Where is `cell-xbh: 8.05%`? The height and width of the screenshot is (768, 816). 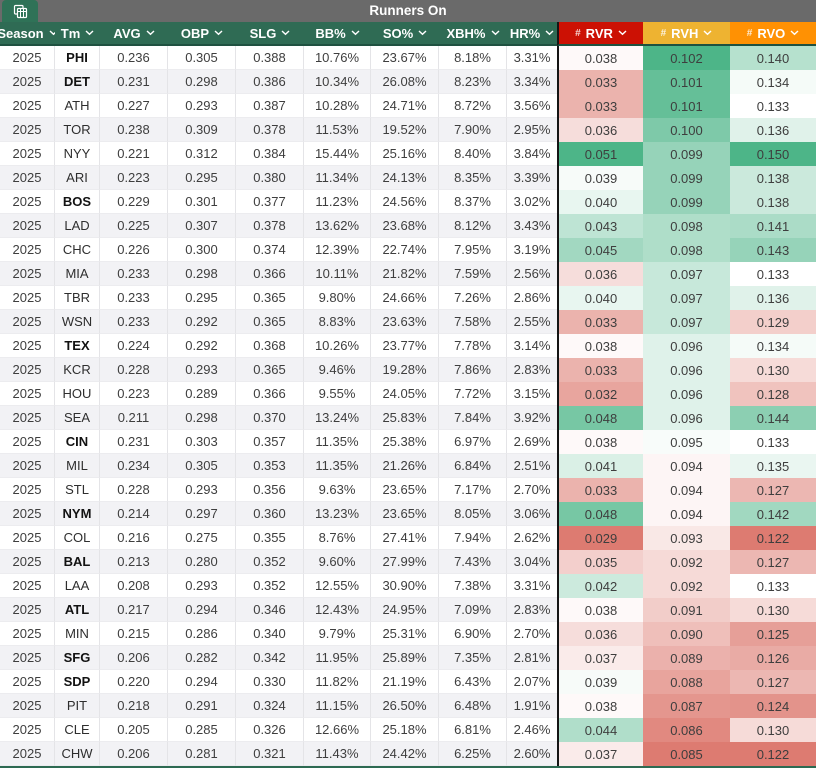 cell-xbh: 8.05% is located at coordinates (473, 514).